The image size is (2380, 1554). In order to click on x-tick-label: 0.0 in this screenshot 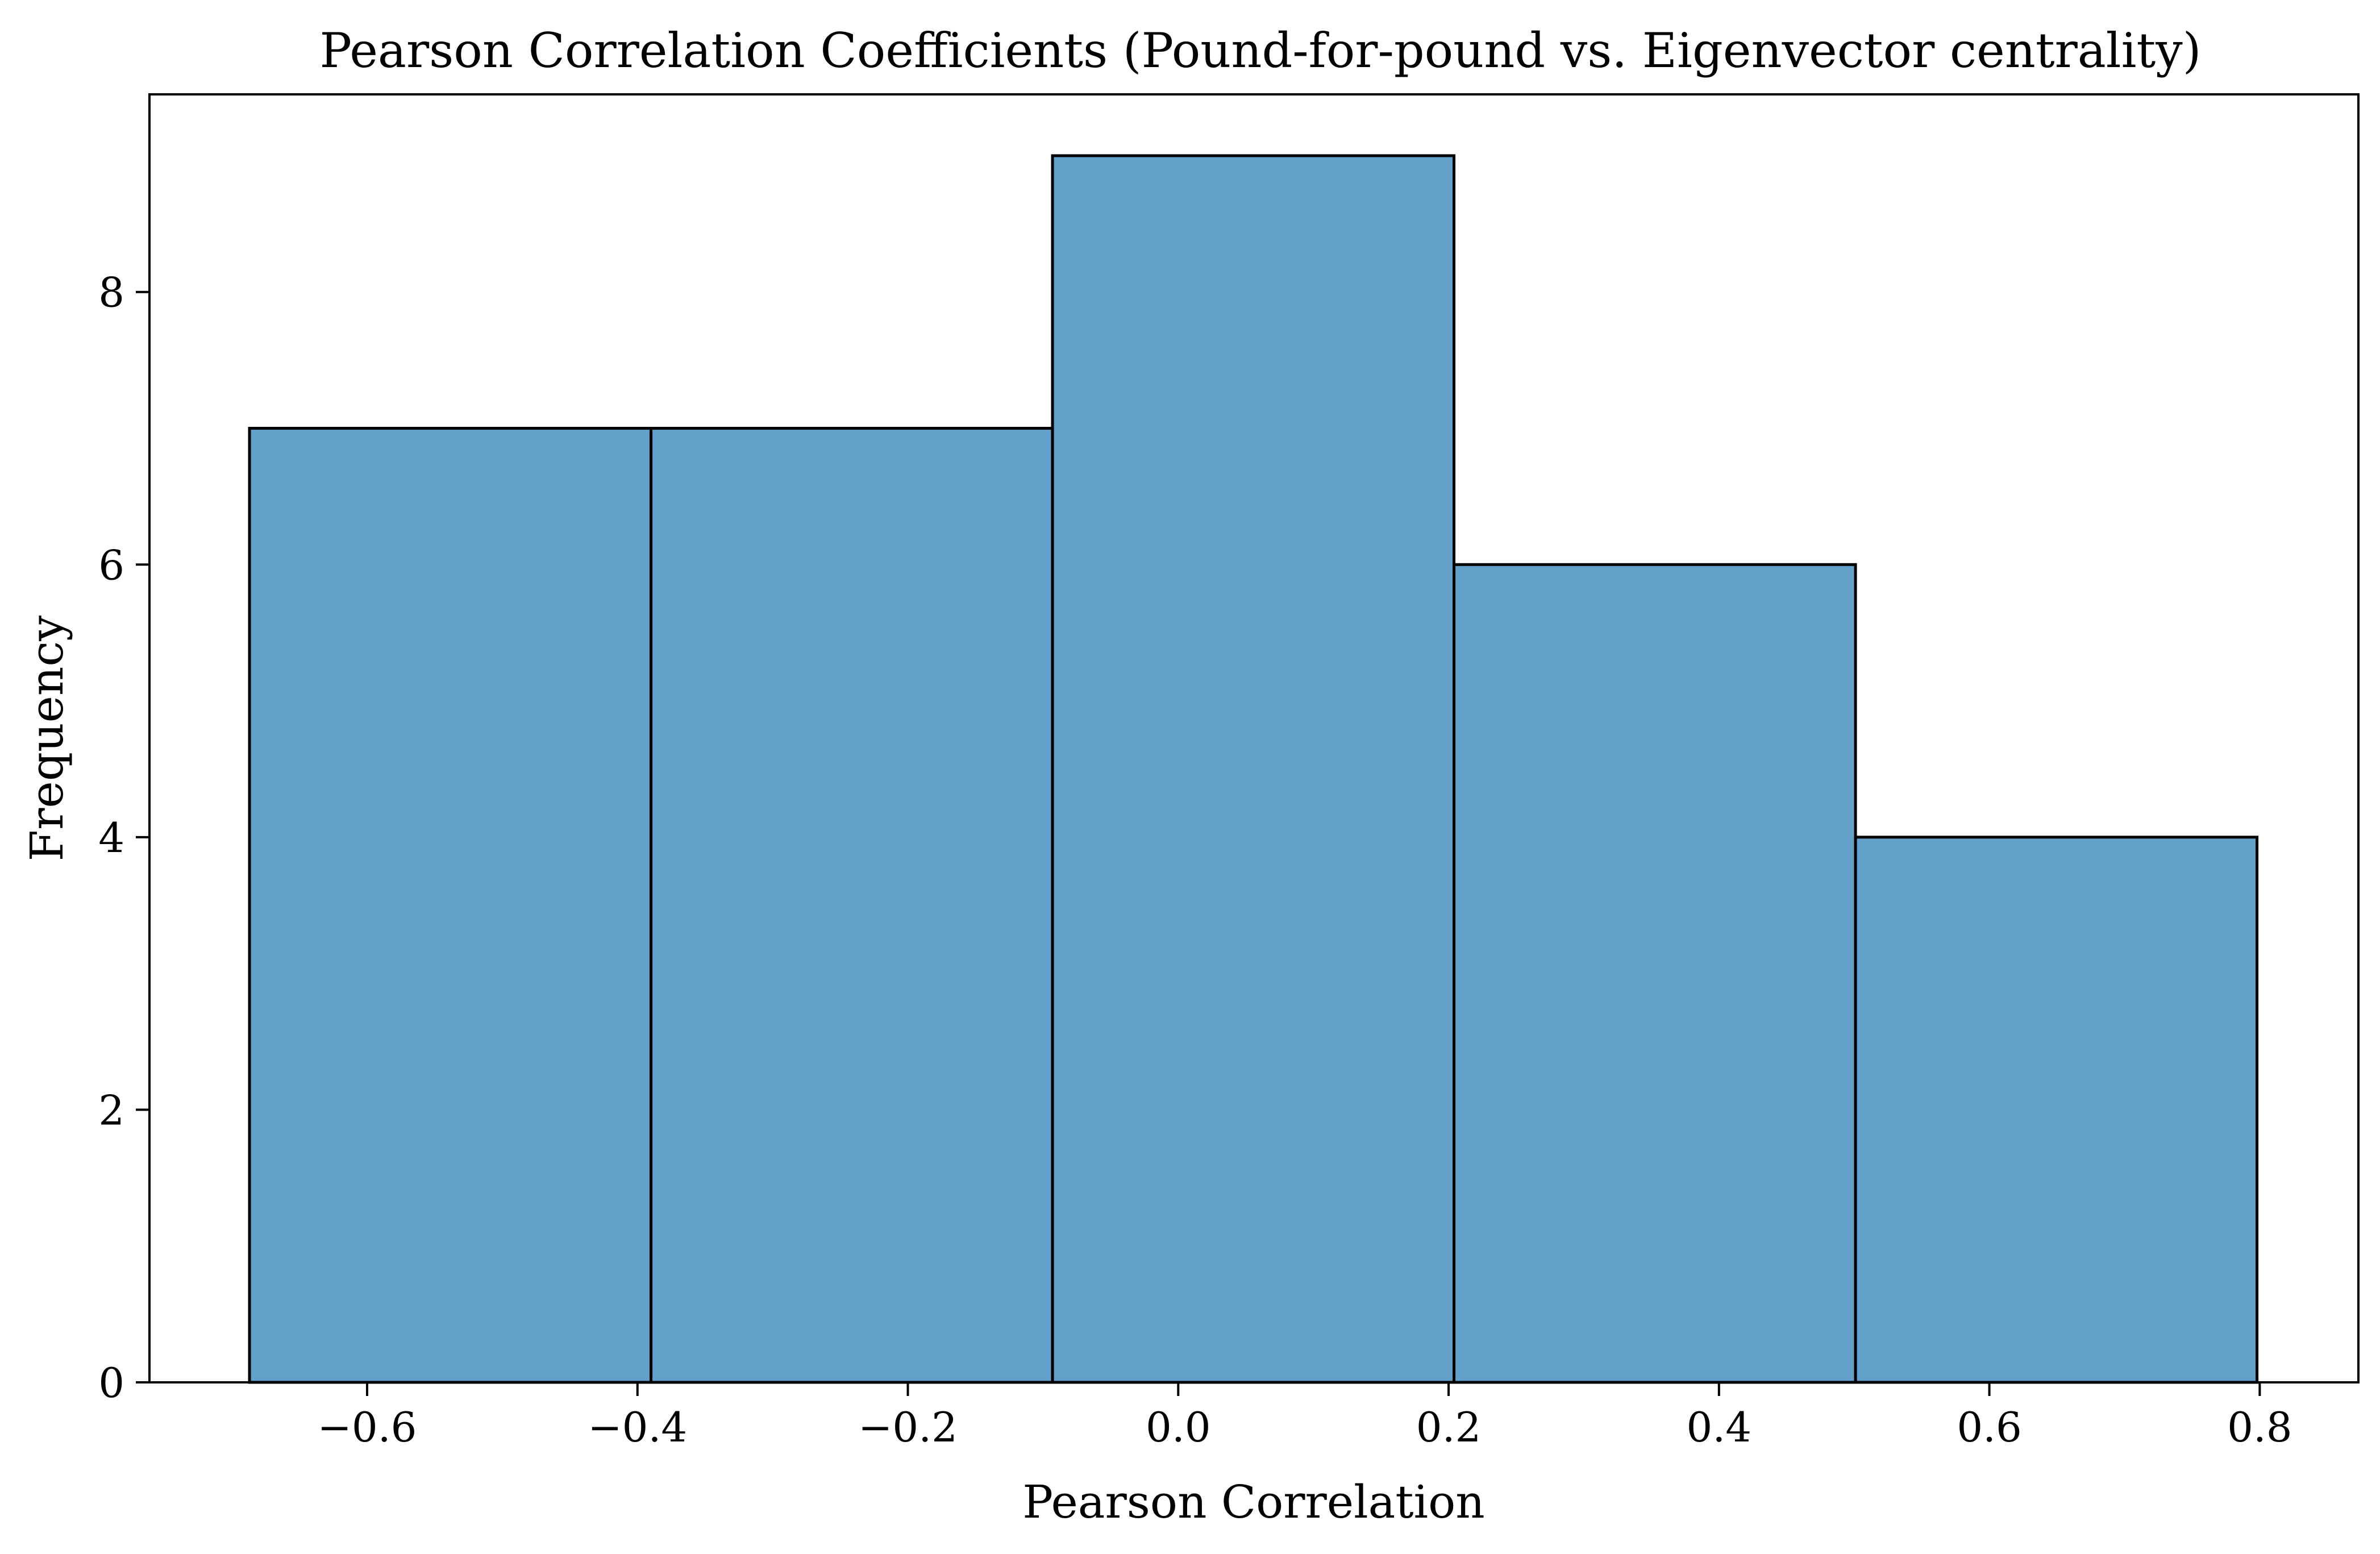, I will do `click(1178, 1427)`.